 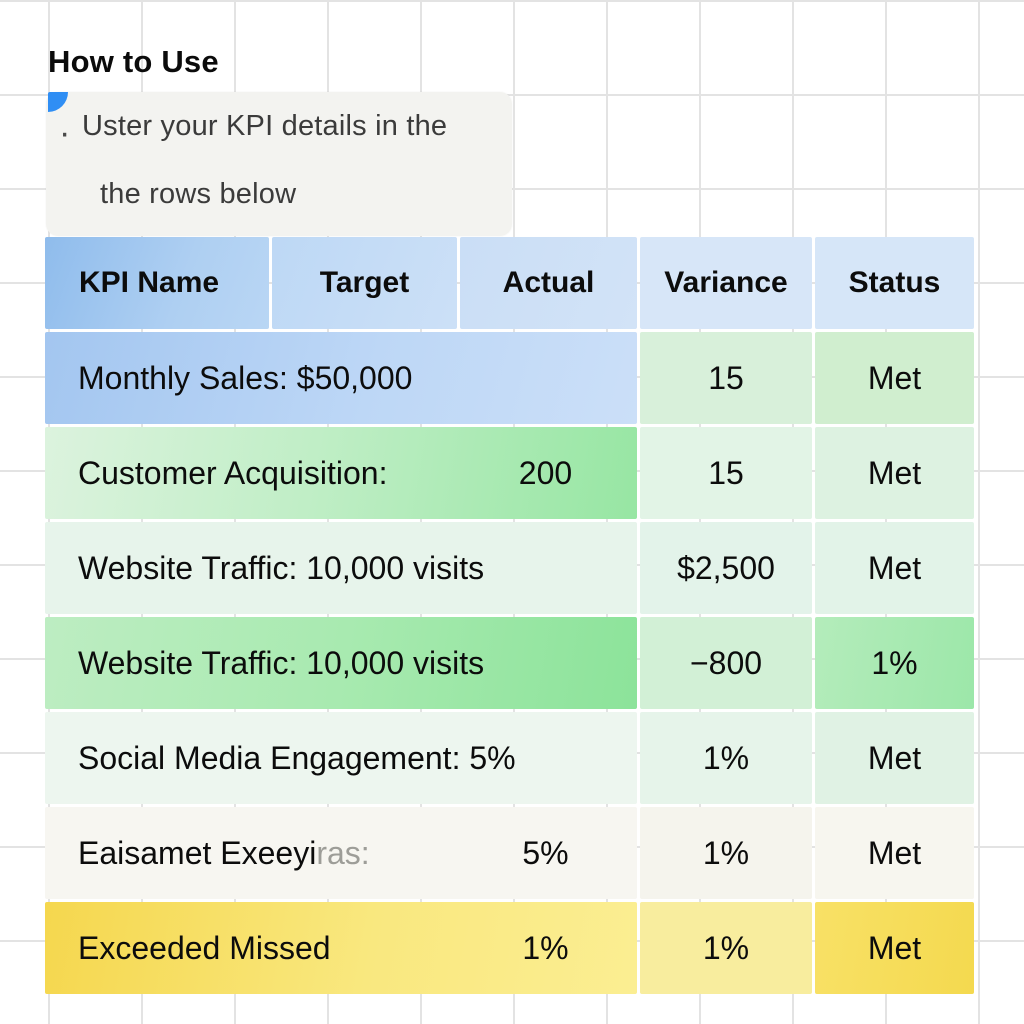 I want to click on header-actual: Actual, so click(x=548, y=283).